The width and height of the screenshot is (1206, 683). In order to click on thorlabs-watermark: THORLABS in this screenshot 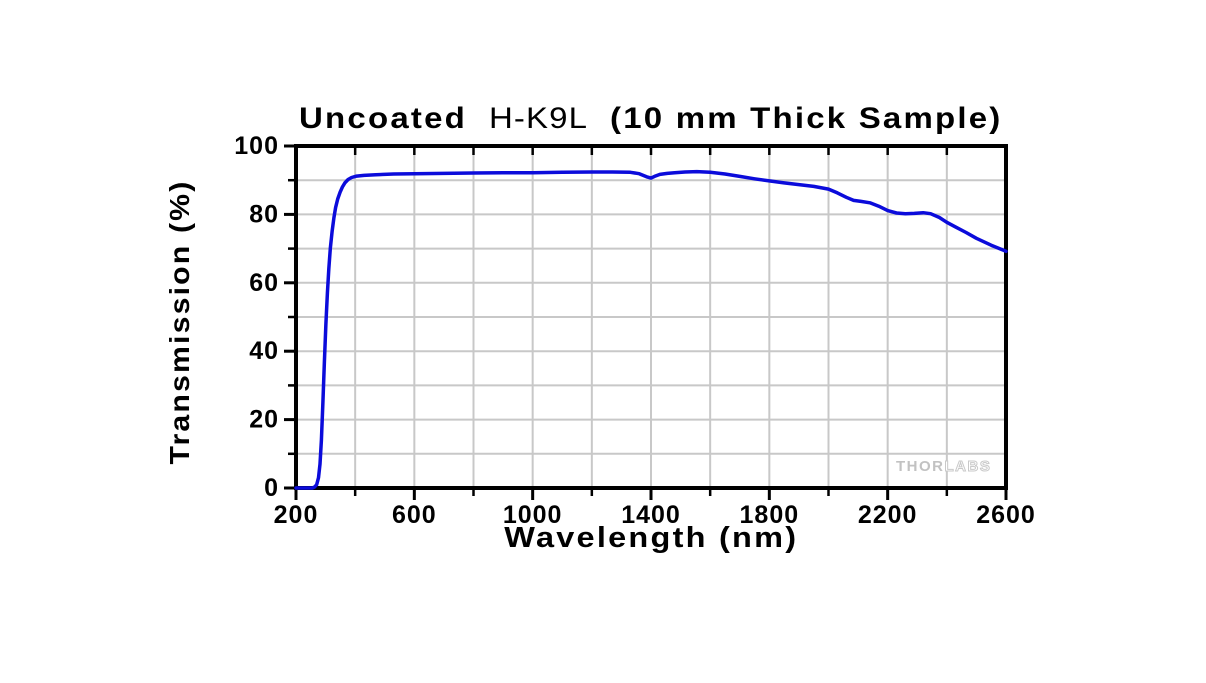, I will do `click(944, 467)`.